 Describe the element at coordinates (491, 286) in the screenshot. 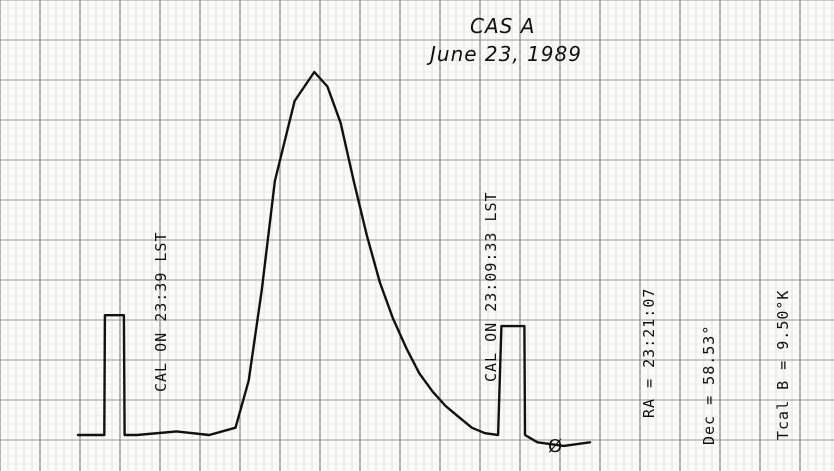

I see `cal-on-label-2: CAL ON 23:09:33 LST` at that location.